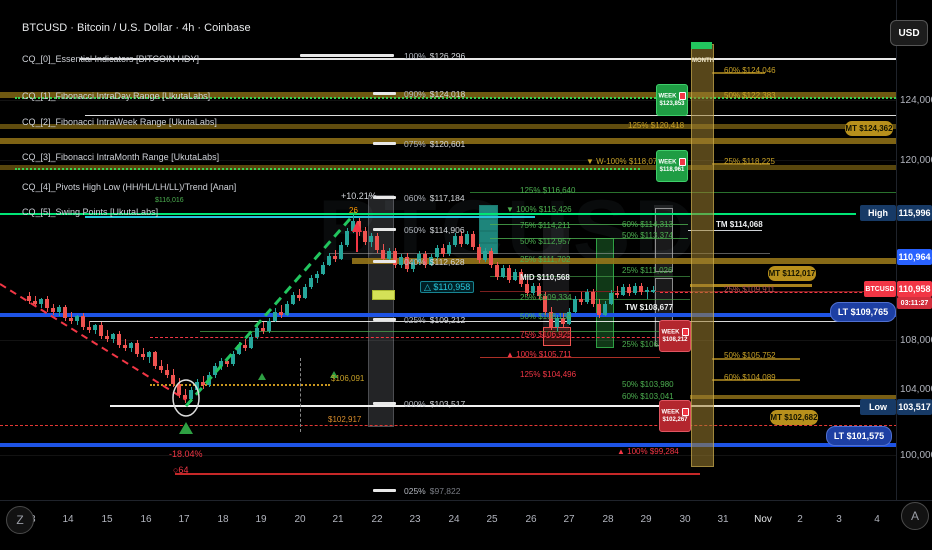 The width and height of the screenshot is (932, 550). What do you see at coordinates (682, 161) in the screenshot?
I see `price-tag-icon` at bounding box center [682, 161].